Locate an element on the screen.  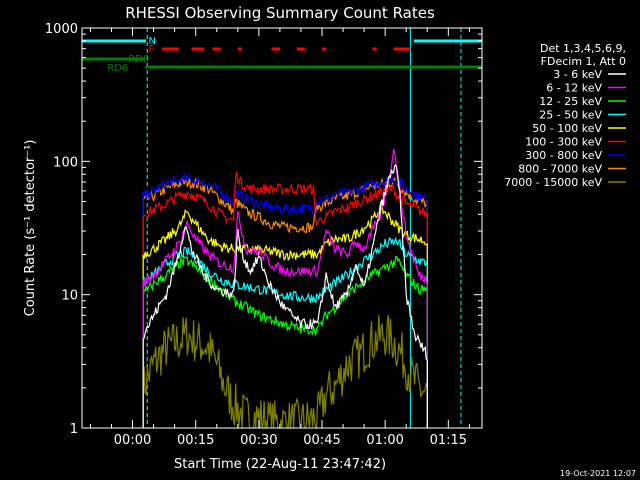
legend-entry-label-2: 6 - 12 keV is located at coordinates (574, 88).